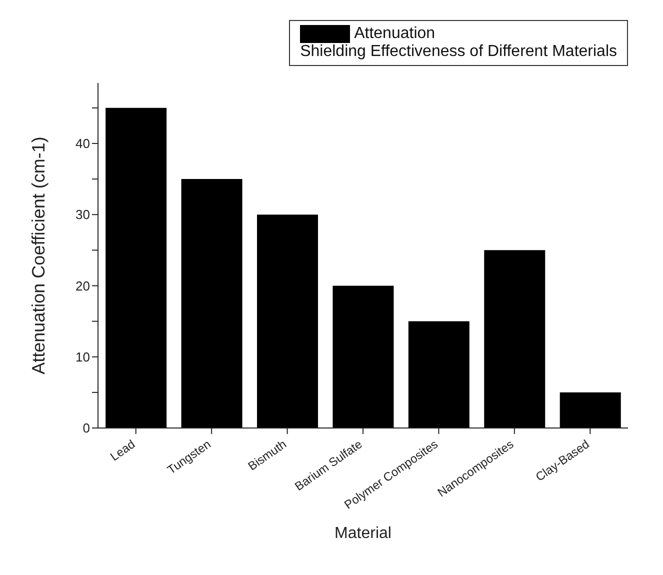 This screenshot has width=663, height=575. What do you see at coordinates (38, 255) in the screenshot?
I see `y-axis-title: Attenuation Coefficient (cm-1)` at bounding box center [38, 255].